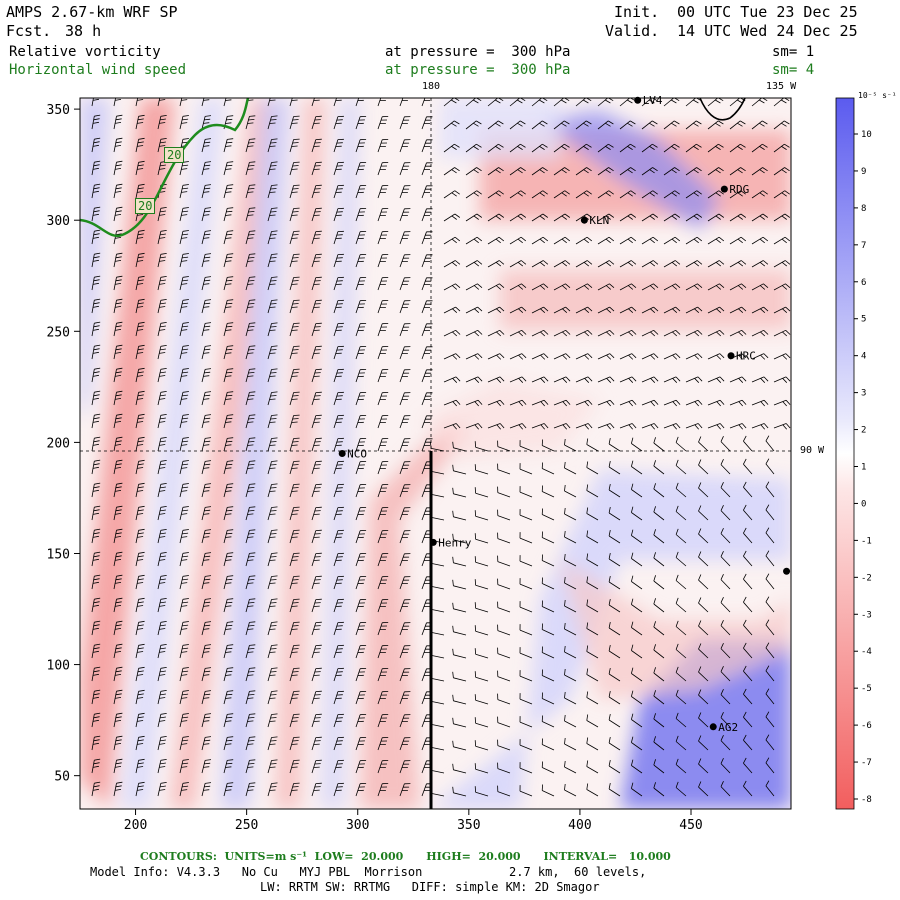  What do you see at coordinates (767, 31) in the screenshot?
I see `valid-value: 14 UTC Wed 24 Dec 25` at bounding box center [767, 31].